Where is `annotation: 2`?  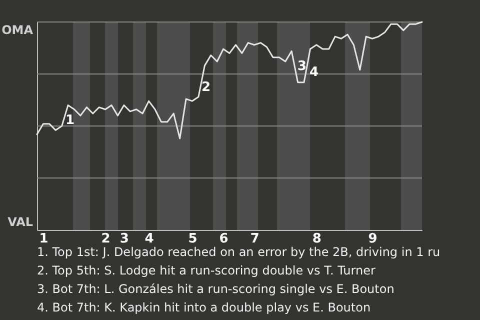 annotation: 2 is located at coordinates (206, 87).